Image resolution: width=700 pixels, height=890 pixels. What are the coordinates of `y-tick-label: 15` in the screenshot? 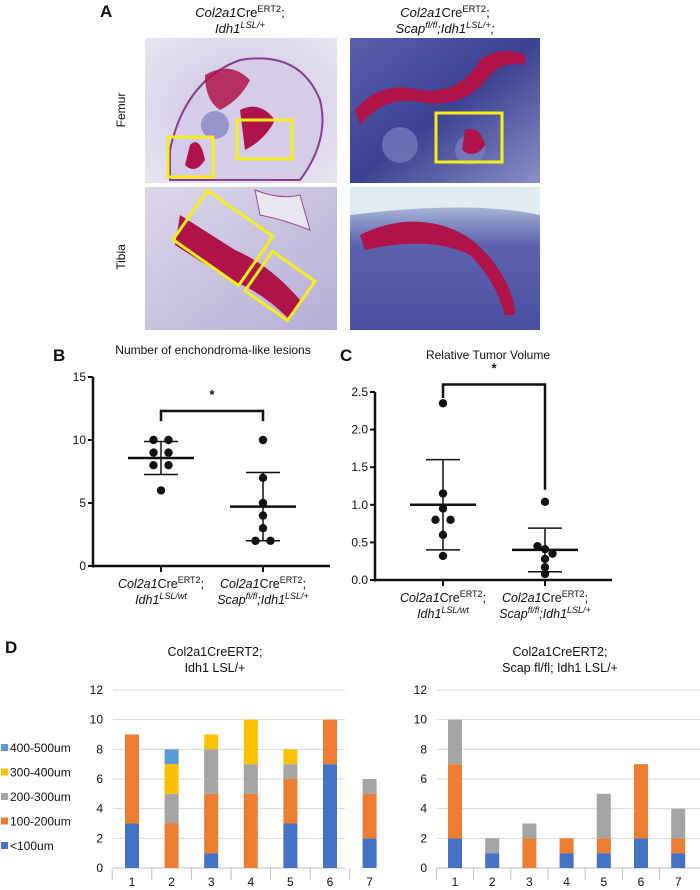 It's located at (80, 377).